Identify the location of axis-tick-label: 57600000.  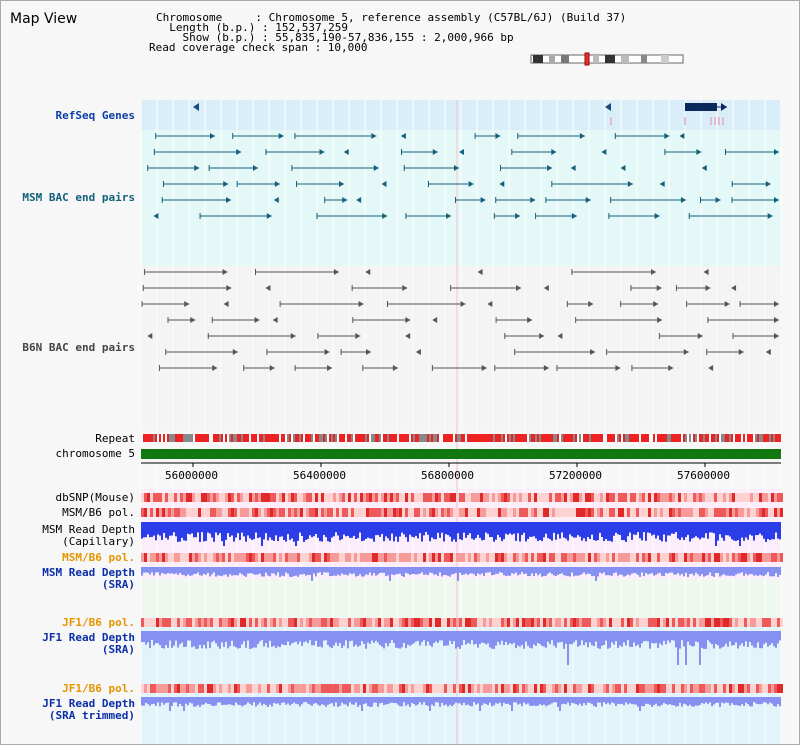
(703, 475).